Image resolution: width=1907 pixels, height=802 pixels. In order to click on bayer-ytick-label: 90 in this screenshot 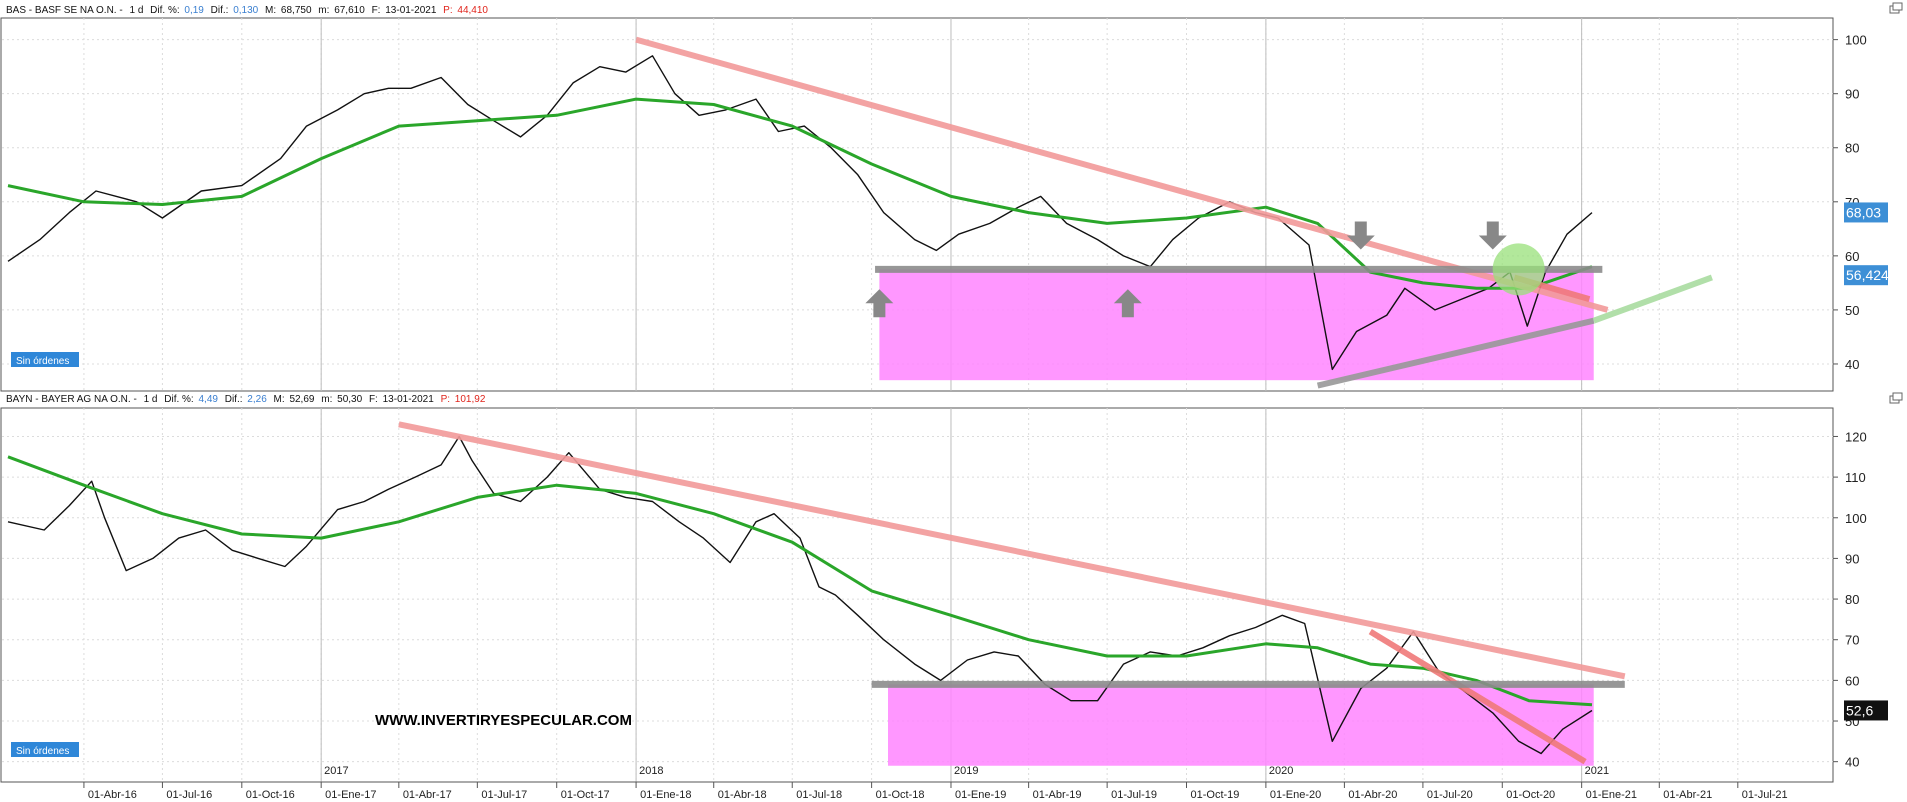, I will do `click(1852, 558)`.